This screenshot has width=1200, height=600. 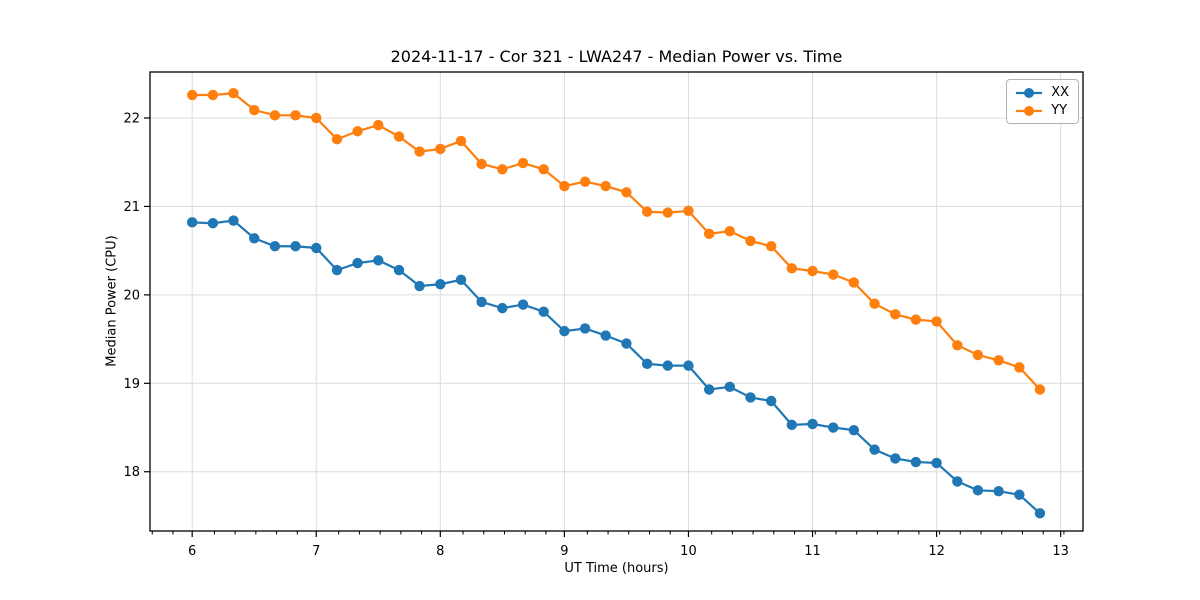 What do you see at coordinates (1059, 110) in the screenshot?
I see `legend-label-yy: YY` at bounding box center [1059, 110].